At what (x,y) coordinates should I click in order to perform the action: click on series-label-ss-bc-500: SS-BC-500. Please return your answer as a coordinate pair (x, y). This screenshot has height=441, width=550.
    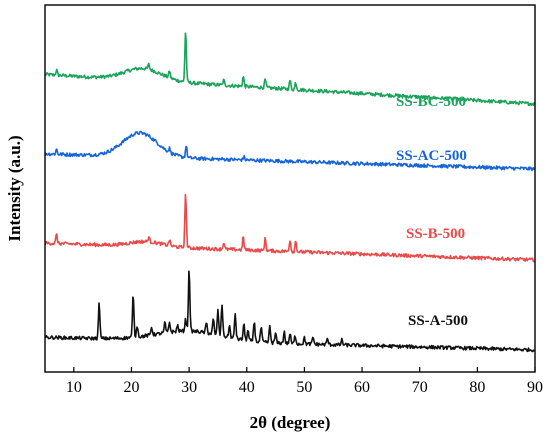
    Looking at the image, I should click on (431, 102).